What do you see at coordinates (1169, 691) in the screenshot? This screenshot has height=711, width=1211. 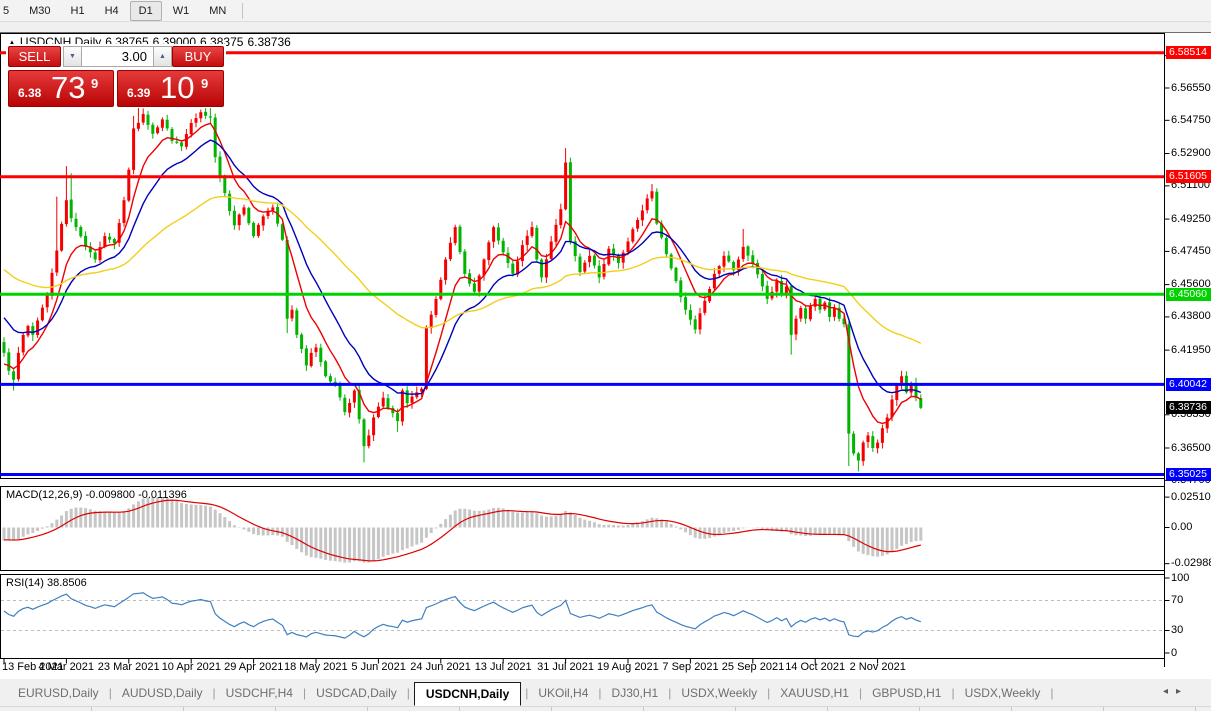 I see `tab-scroll-left-icon: ◂` at bounding box center [1169, 691].